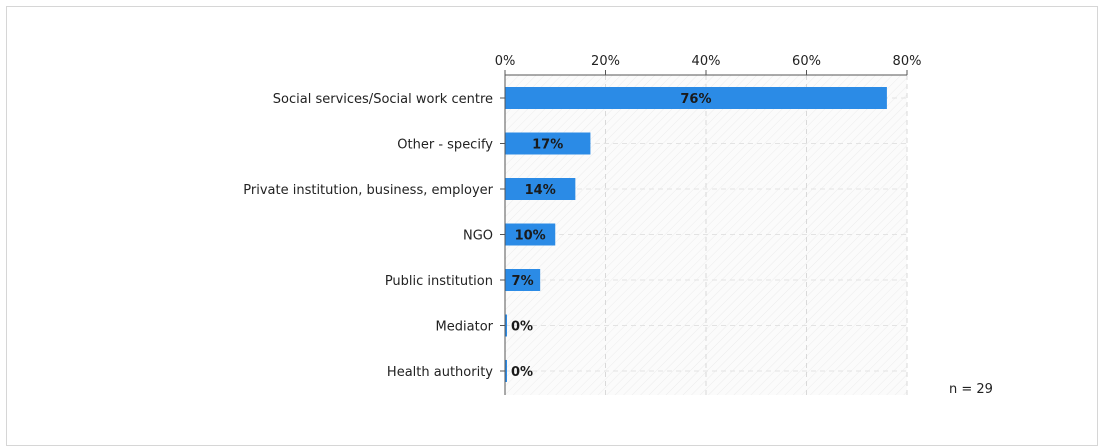 This screenshot has width=1106, height=446. I want to click on category-label: Social services/Social work centre, so click(383, 99).